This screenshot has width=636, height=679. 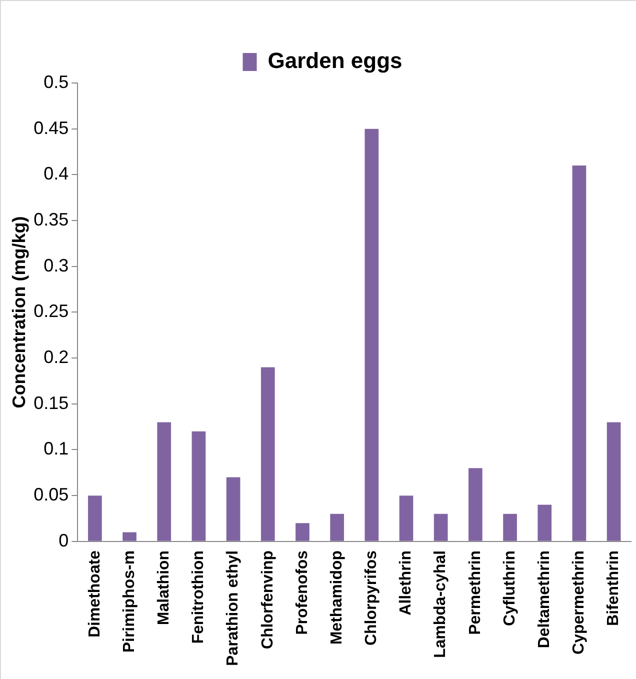 What do you see at coordinates (302, 592) in the screenshot?
I see `x-tick-label: Profenofos` at bounding box center [302, 592].